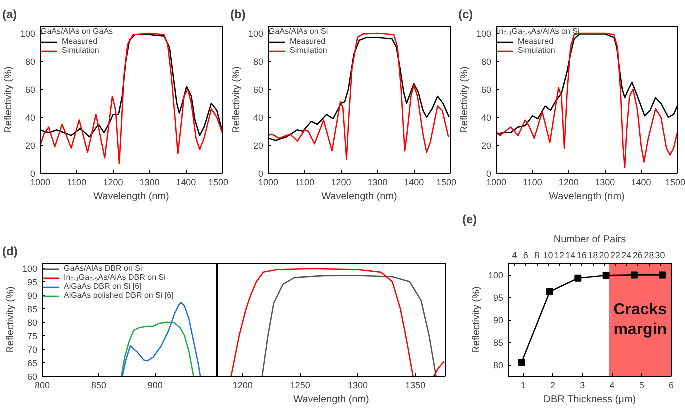  I want to click on x2-tick-label: 10, so click(548, 255).